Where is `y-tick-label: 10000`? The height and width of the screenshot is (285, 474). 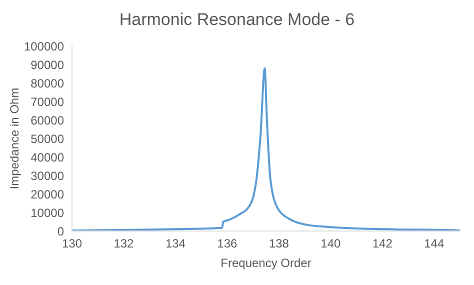 y-tick-label: 10000 is located at coordinates (47, 213).